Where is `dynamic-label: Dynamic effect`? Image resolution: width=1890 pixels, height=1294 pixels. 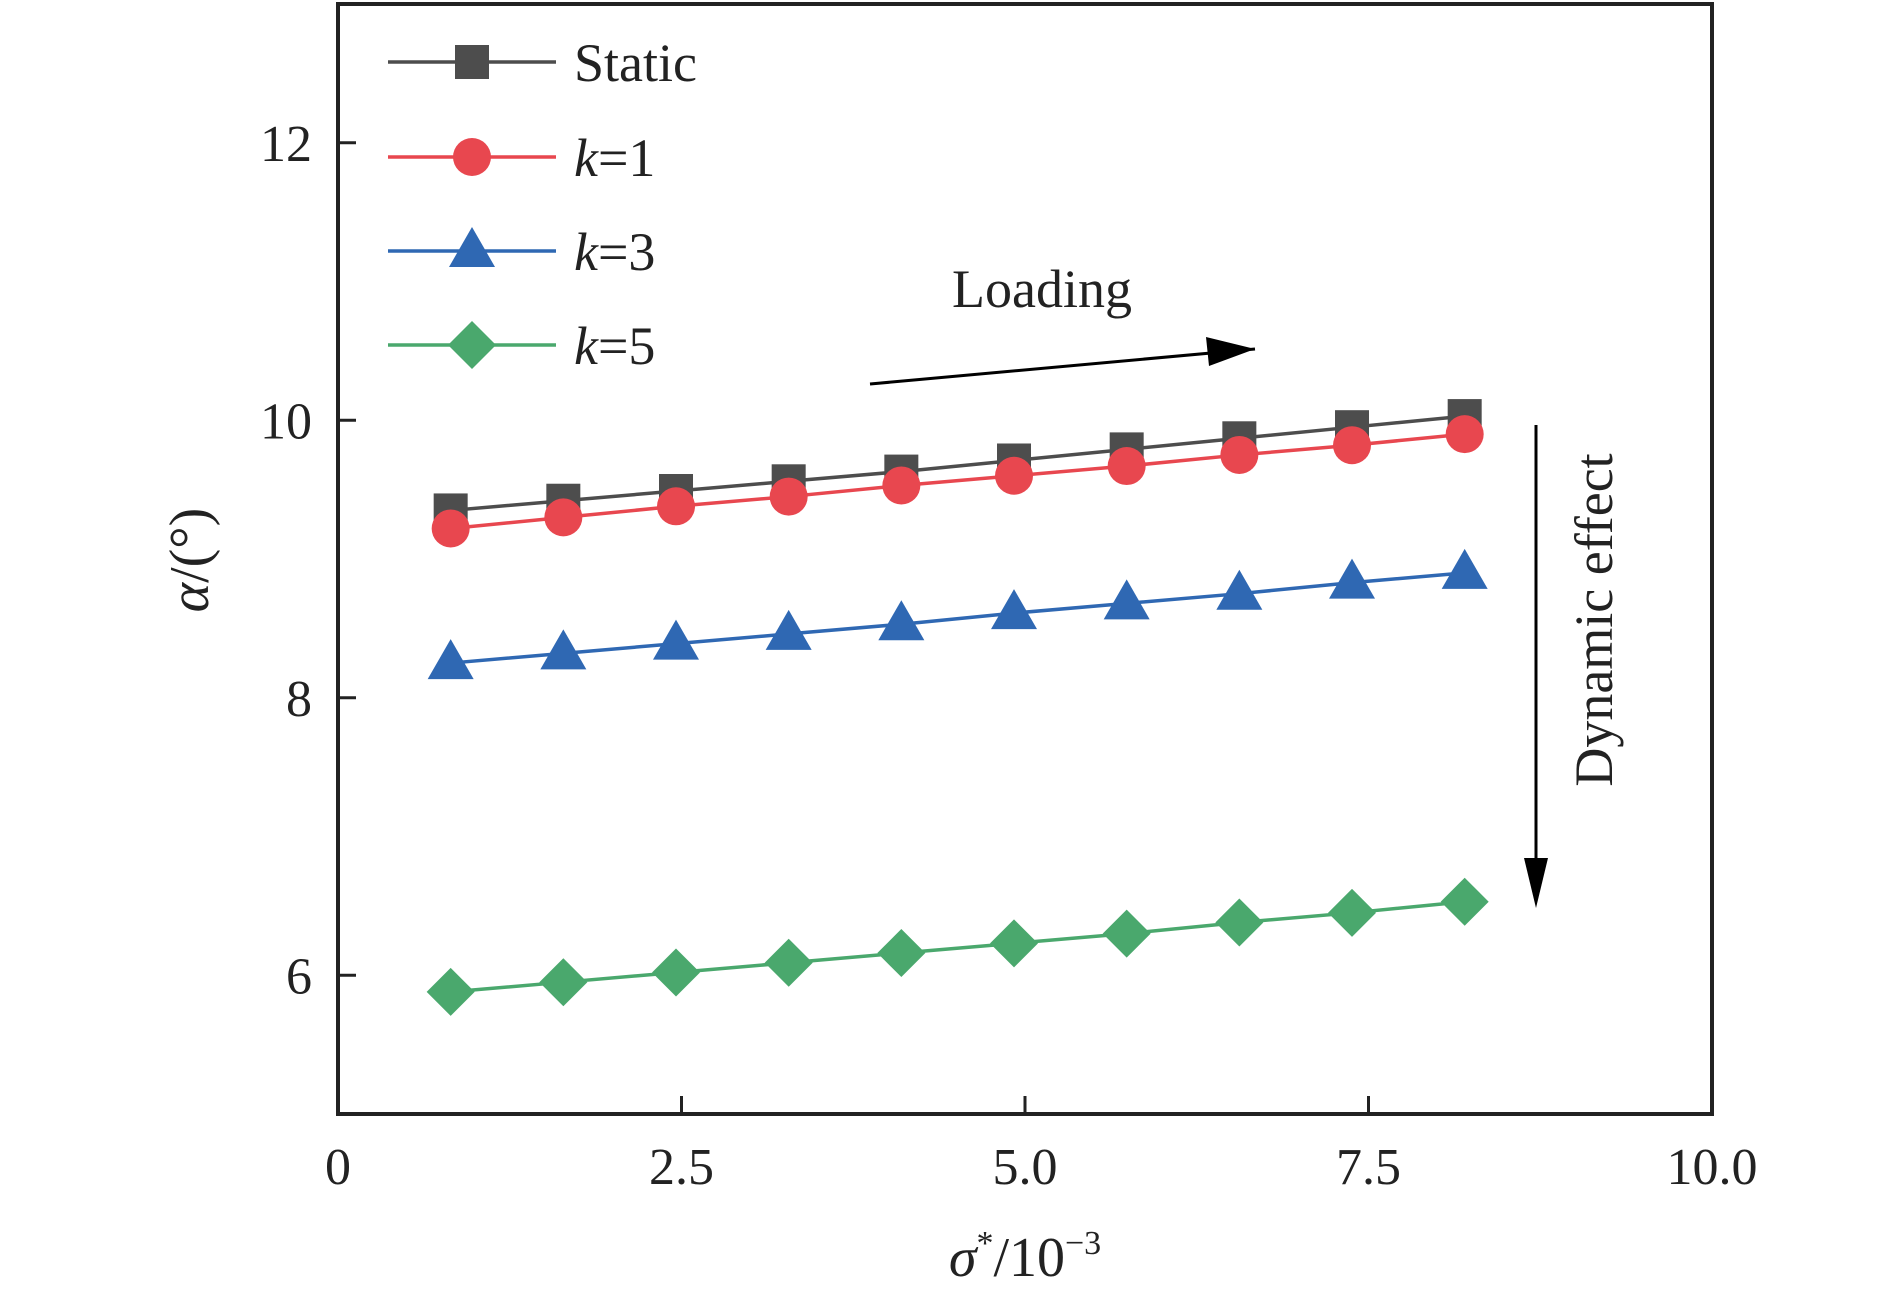
dynamic-label: Dynamic effect is located at coordinates (1594, 619).